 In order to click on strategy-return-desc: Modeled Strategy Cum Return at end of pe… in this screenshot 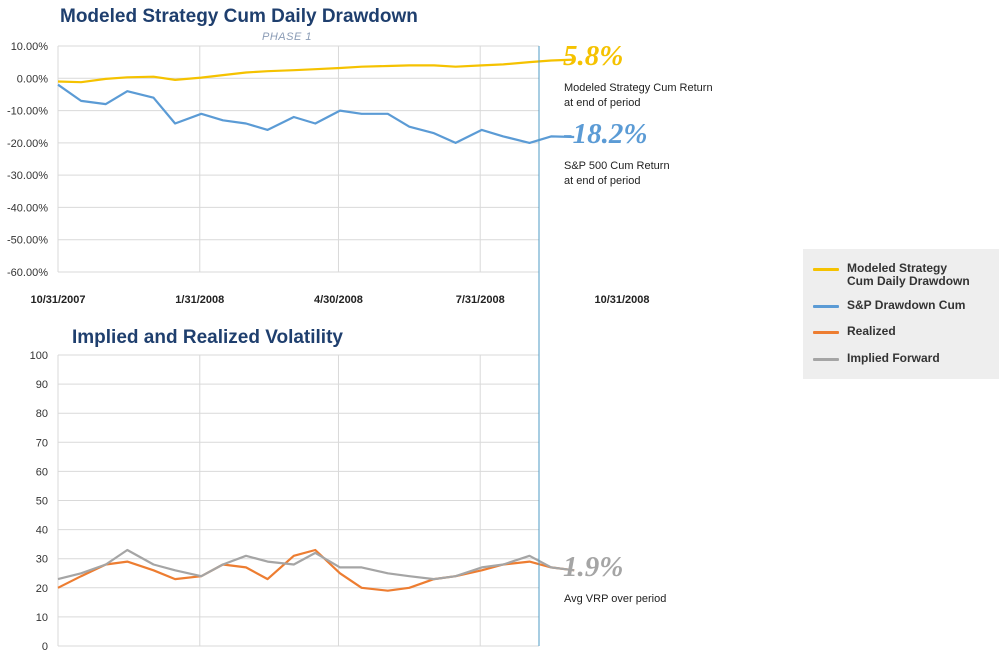, I will do `click(638, 96)`.